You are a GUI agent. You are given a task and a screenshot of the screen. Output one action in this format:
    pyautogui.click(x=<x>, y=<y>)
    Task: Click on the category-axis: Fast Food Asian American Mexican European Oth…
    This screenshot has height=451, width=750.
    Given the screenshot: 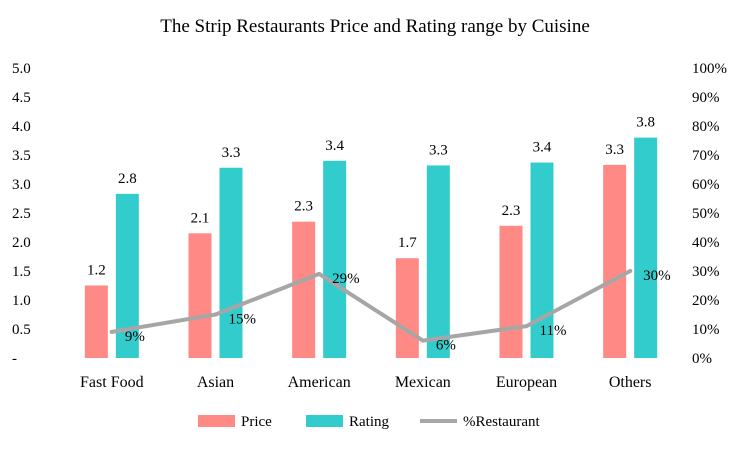 What is the action you would take?
    pyautogui.click(x=365, y=382)
    